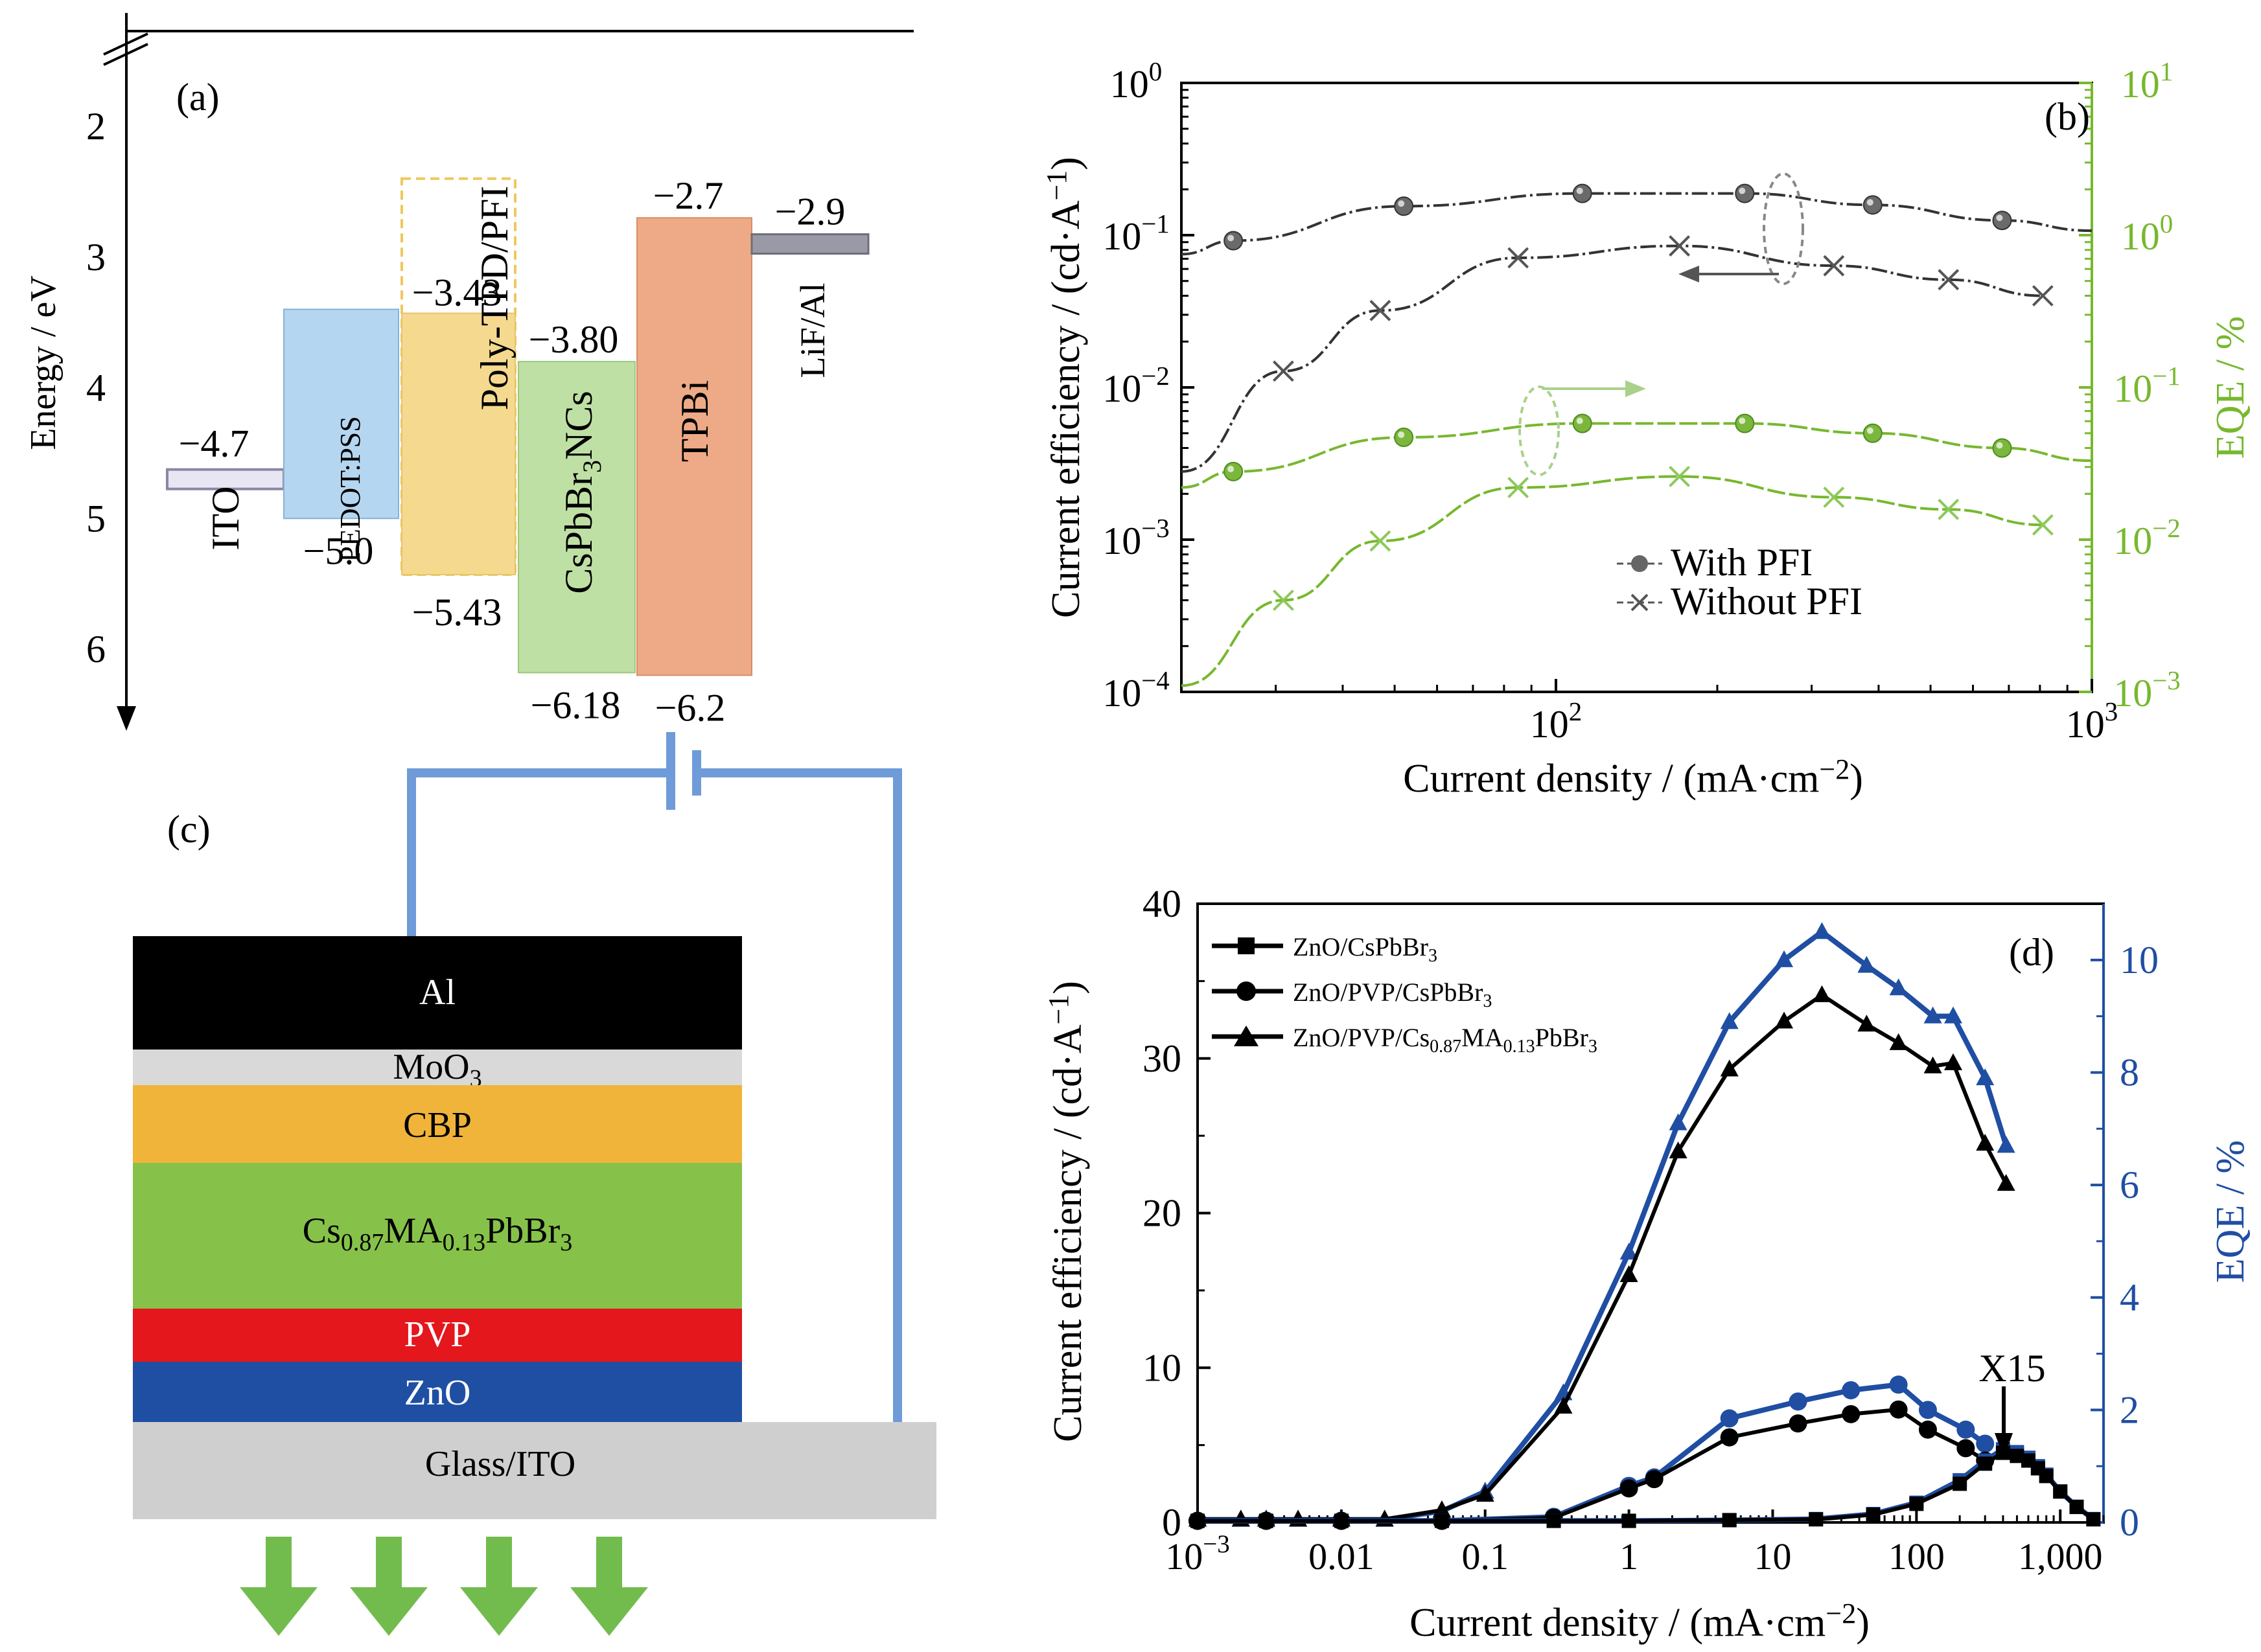 This screenshot has height=1652, width=2261. Describe the element at coordinates (438, 1067) in the screenshot. I see `moo3-layer` at that location.